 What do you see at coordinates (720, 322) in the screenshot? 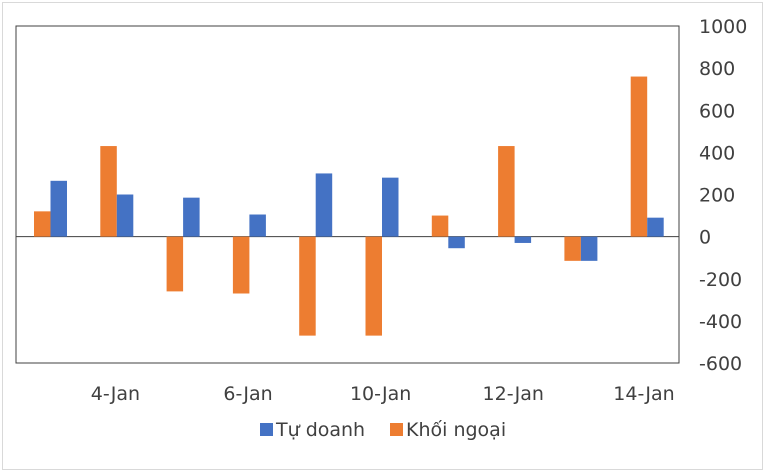
I see `y-tick-label: -400` at bounding box center [720, 322].